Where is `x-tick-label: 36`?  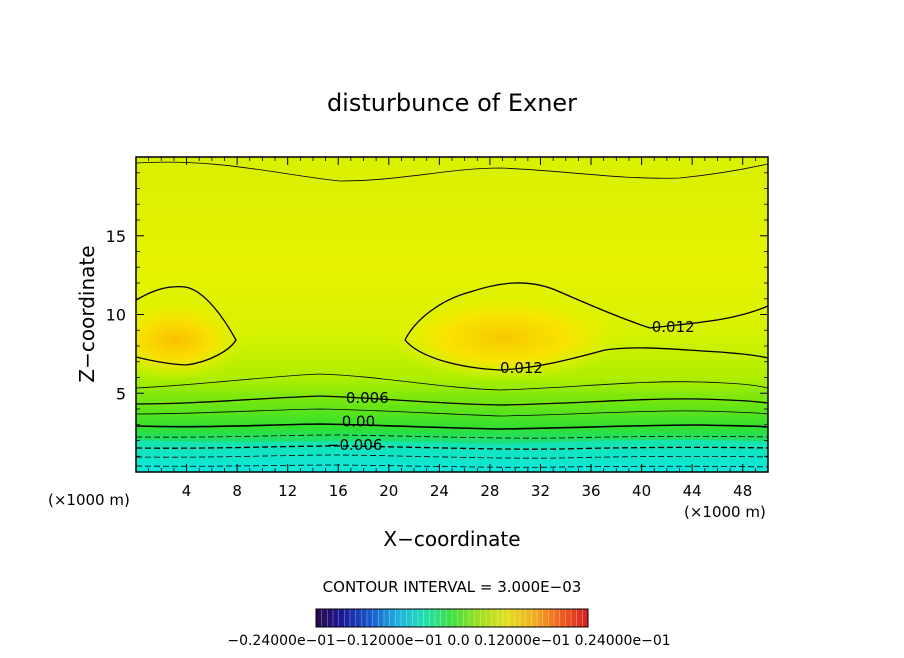 x-tick-label: 36 is located at coordinates (590, 491).